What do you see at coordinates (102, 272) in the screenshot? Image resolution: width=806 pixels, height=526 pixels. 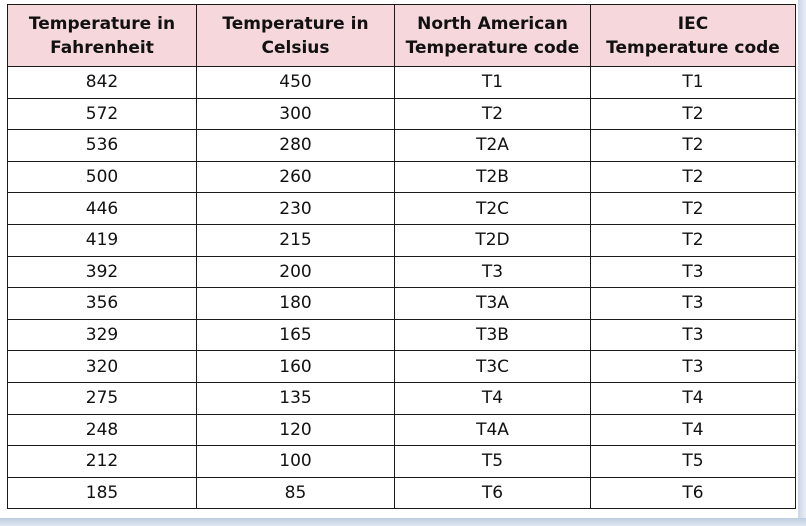 I see `fahrenheit-cell: 392` at bounding box center [102, 272].